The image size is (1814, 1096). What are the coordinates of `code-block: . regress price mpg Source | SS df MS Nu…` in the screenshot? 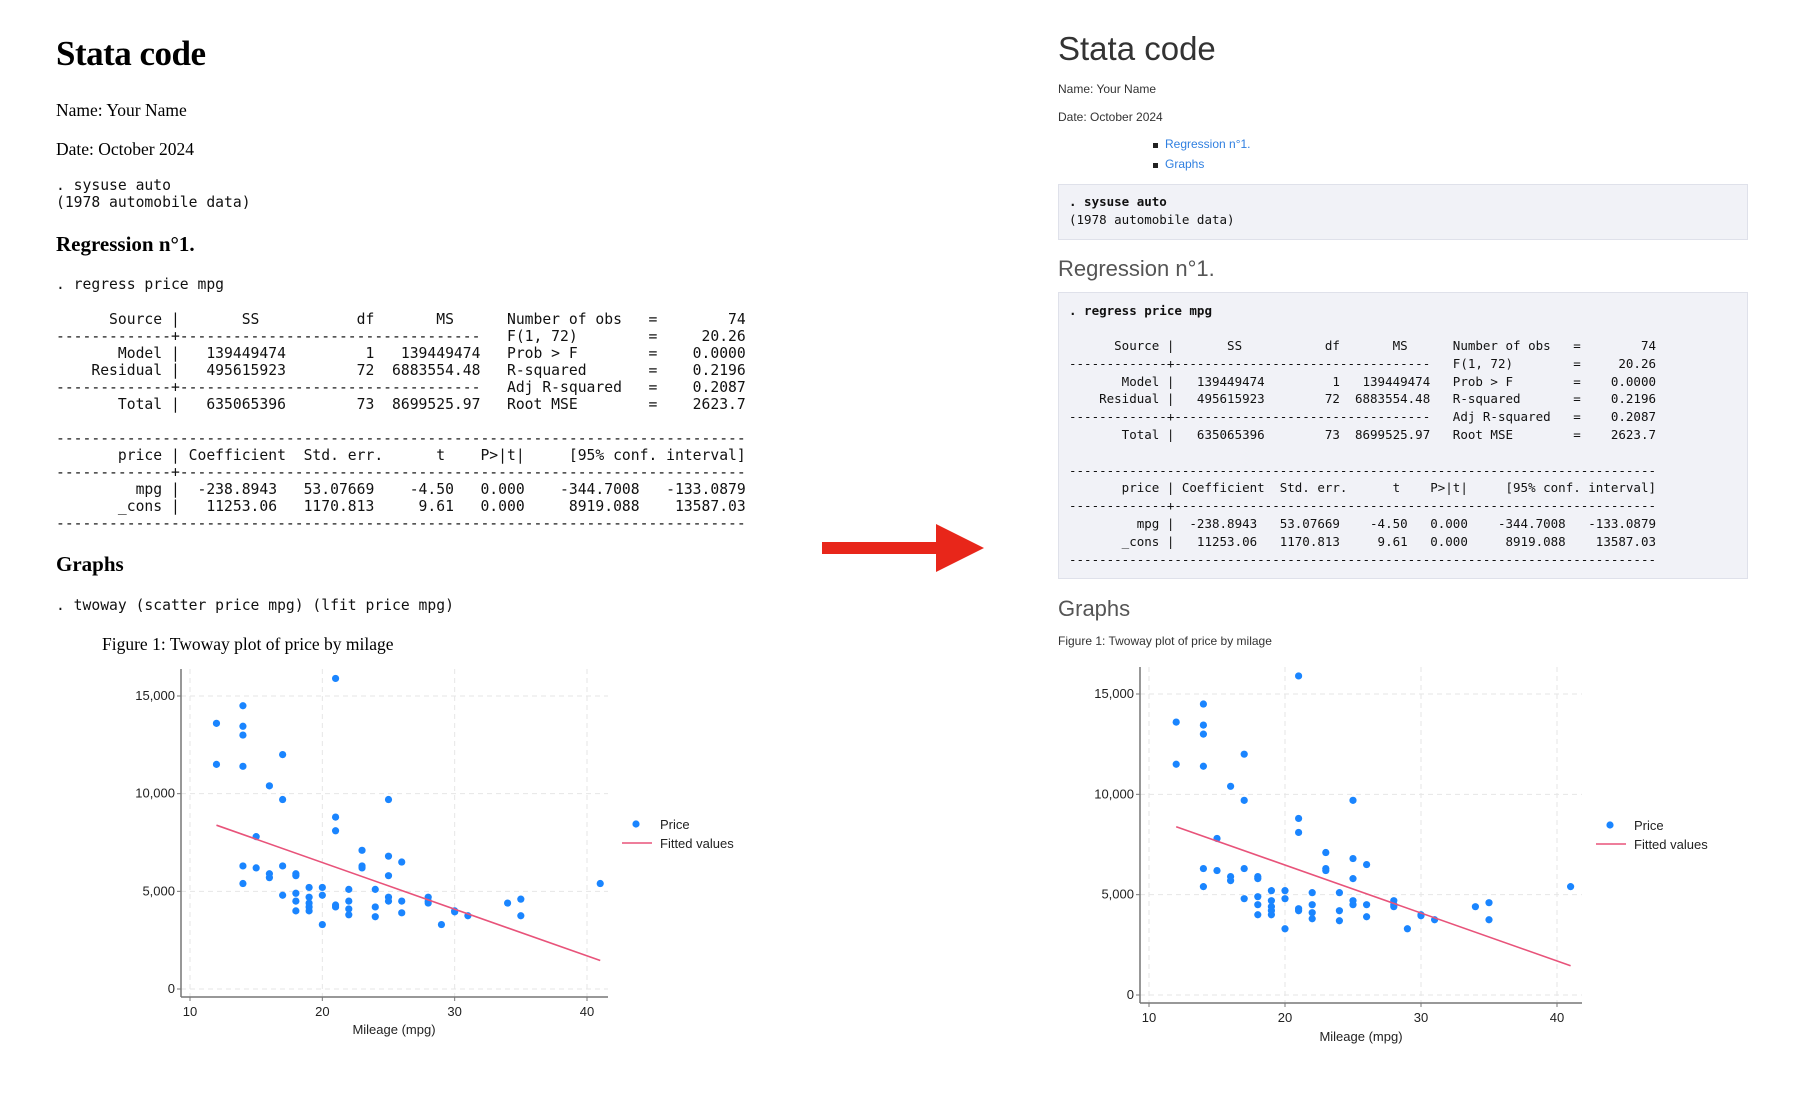 It's located at (1403, 435).